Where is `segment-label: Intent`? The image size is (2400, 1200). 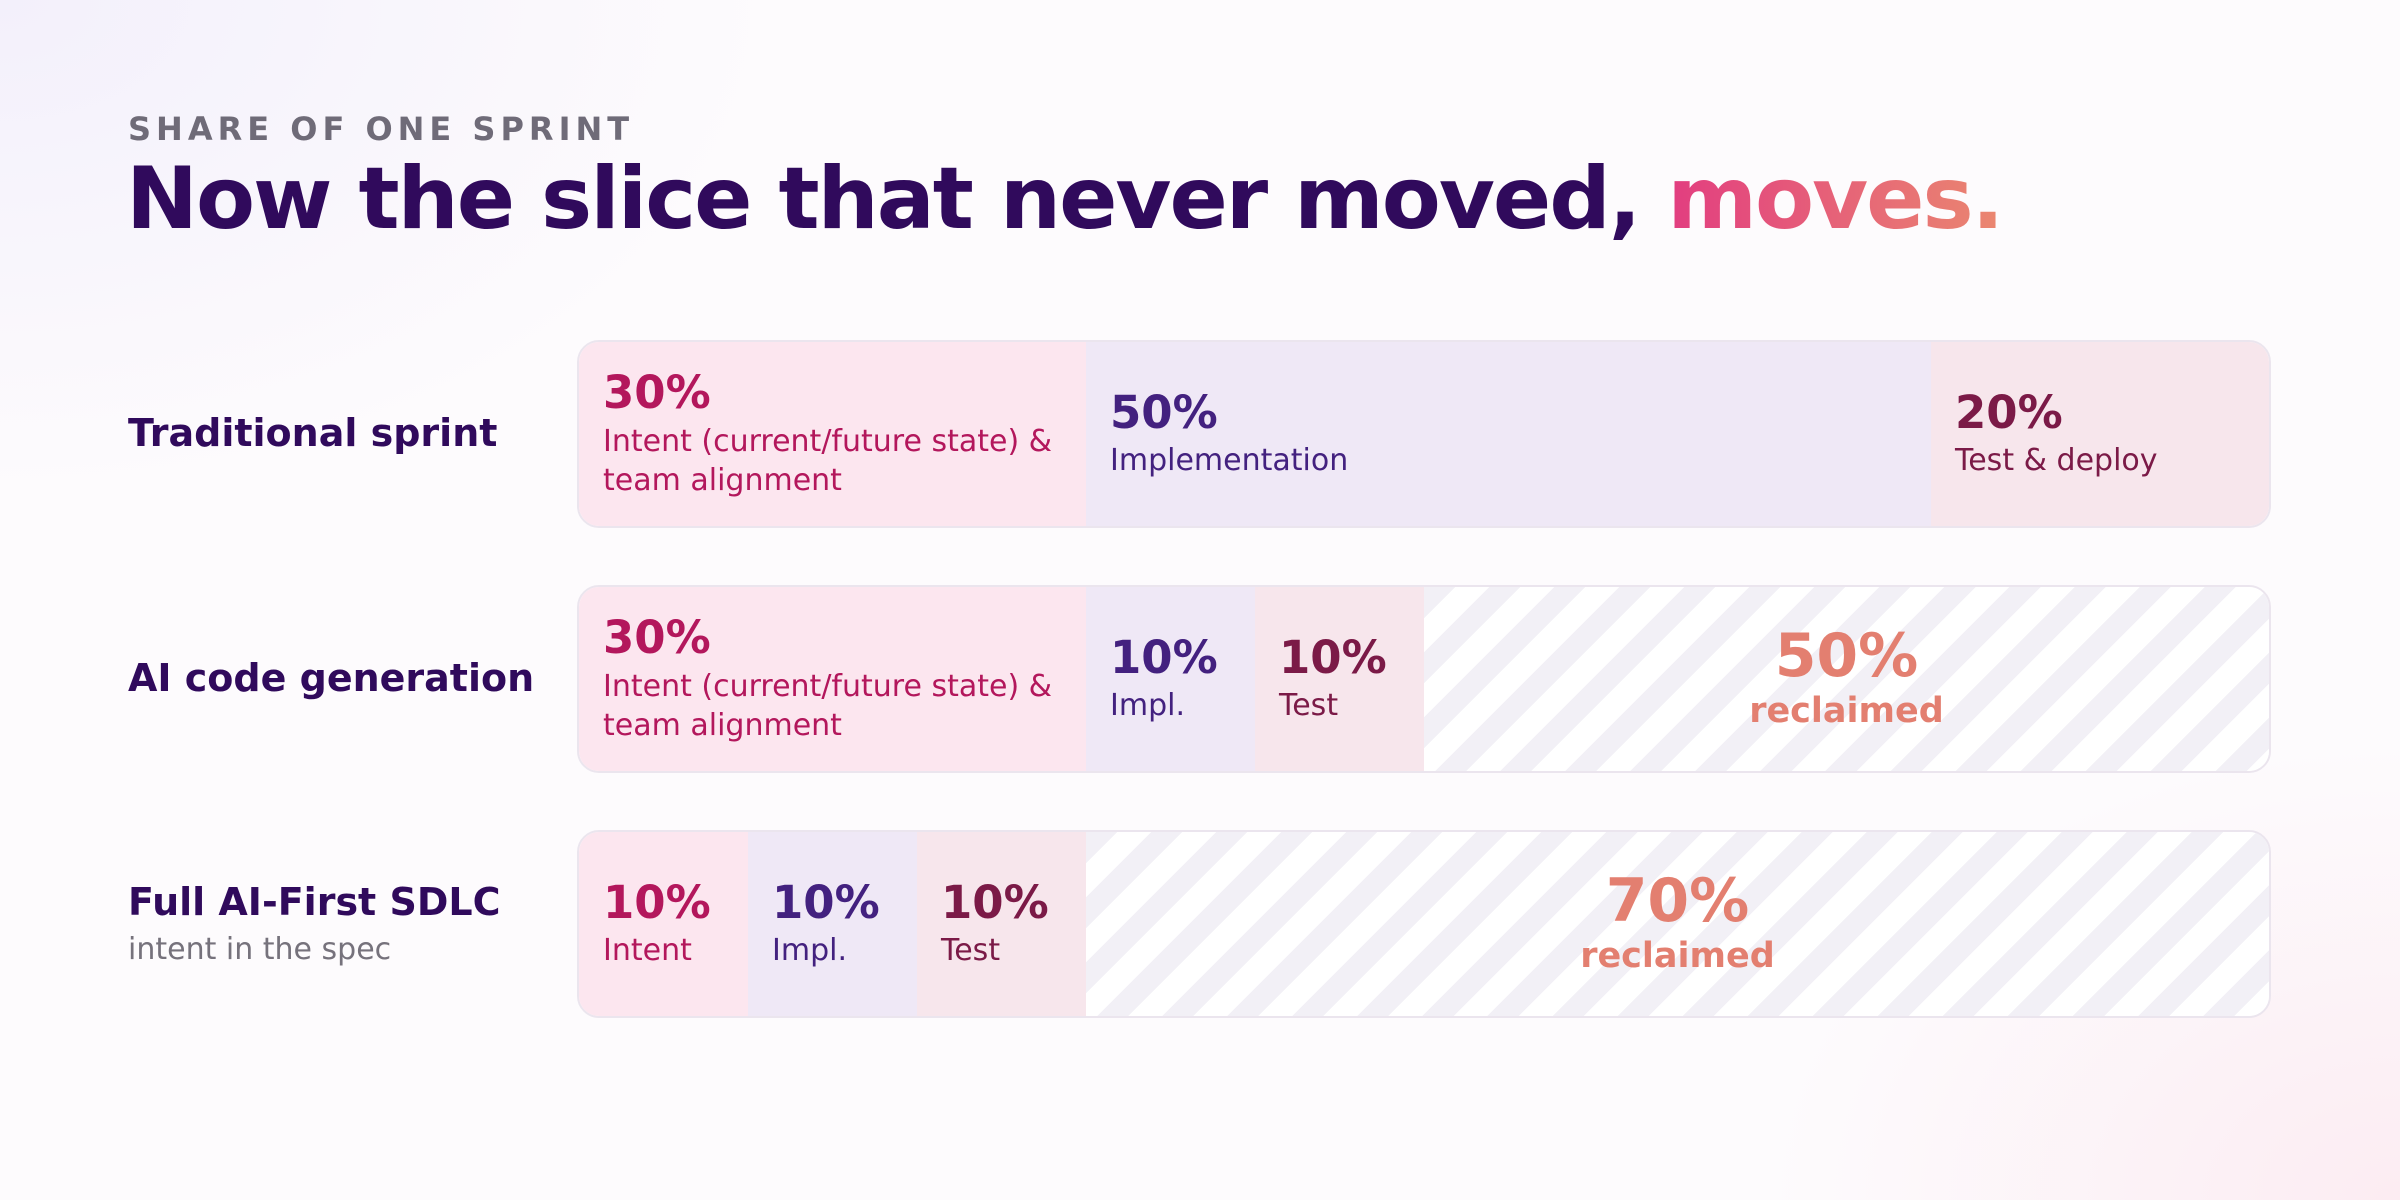 segment-label: Intent is located at coordinates (647, 951).